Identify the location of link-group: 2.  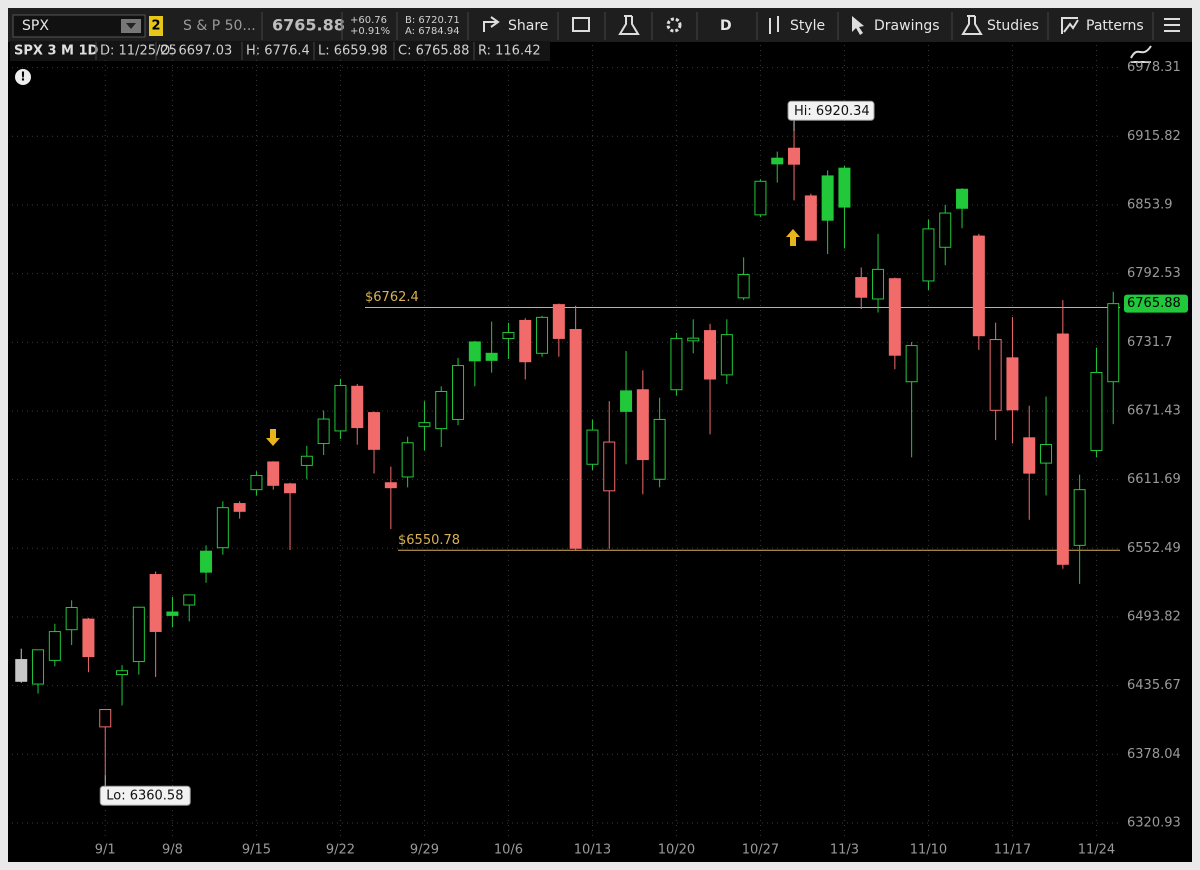
(155, 26).